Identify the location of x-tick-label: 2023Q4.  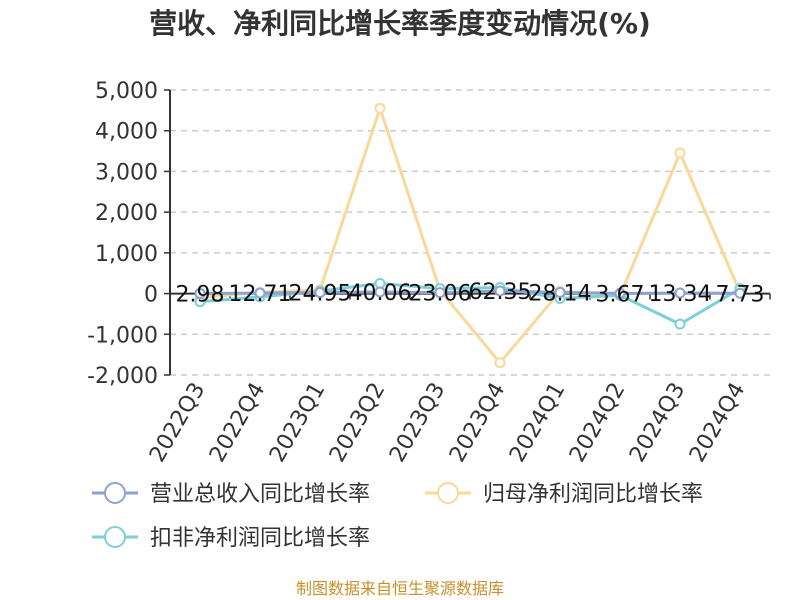
(477, 423).